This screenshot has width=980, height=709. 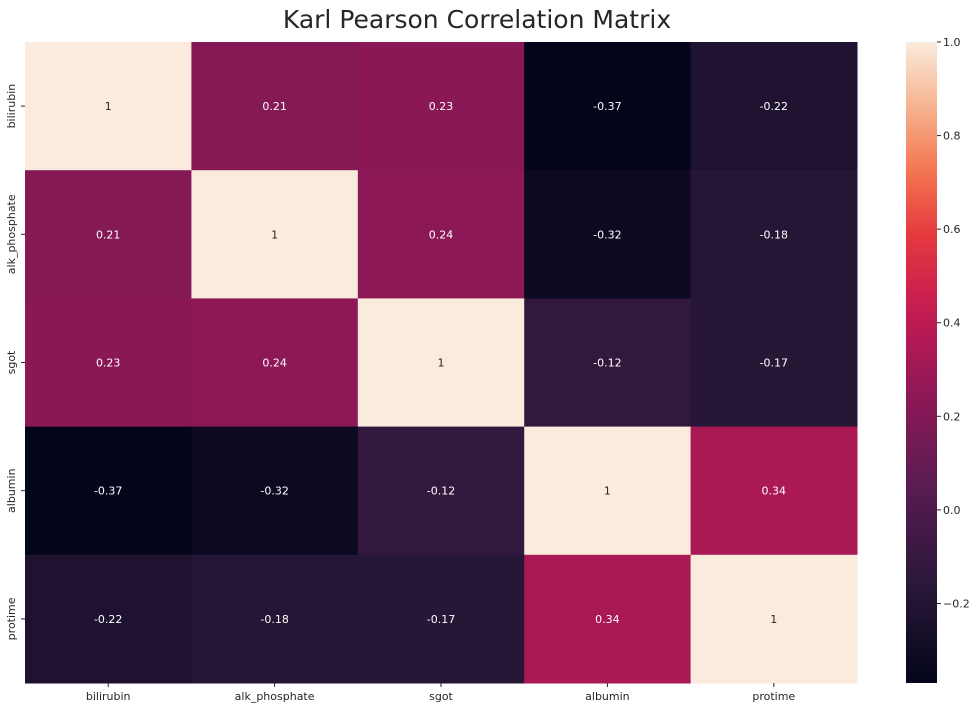 What do you see at coordinates (11, 618) in the screenshot?
I see `y-tick-label: protime` at bounding box center [11, 618].